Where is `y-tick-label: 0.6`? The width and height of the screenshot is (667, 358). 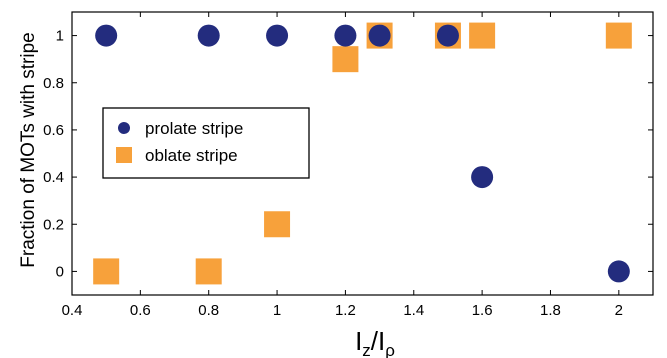
y-tick-label: 0.6 is located at coordinates (53, 130).